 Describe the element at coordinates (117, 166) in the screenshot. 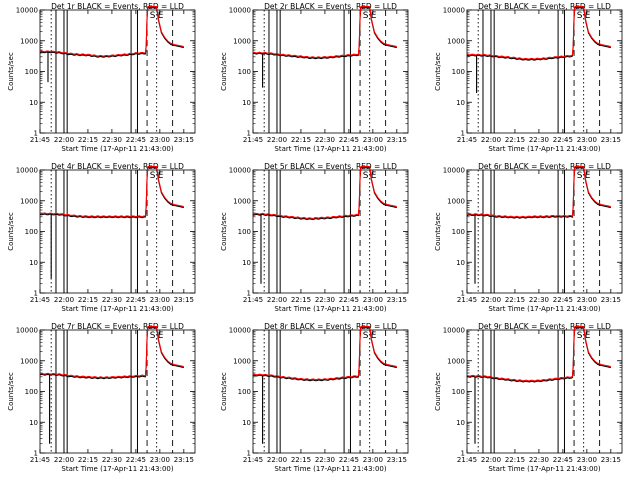

I see `panel-title: Det 4r BLACK = Events, RED = LLD` at that location.